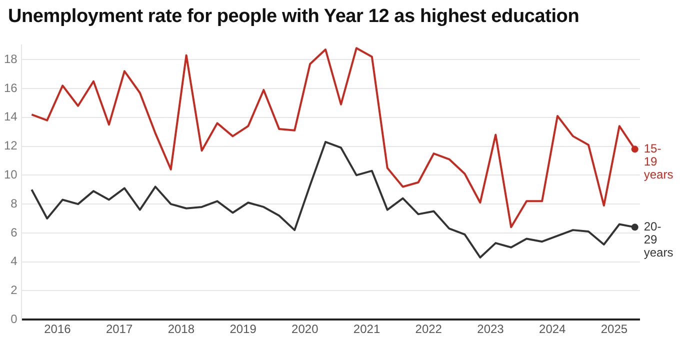 Image resolution: width=680 pixels, height=340 pixels. What do you see at coordinates (14, 203) in the screenshot?
I see `y-tick-label: 8` at bounding box center [14, 203].